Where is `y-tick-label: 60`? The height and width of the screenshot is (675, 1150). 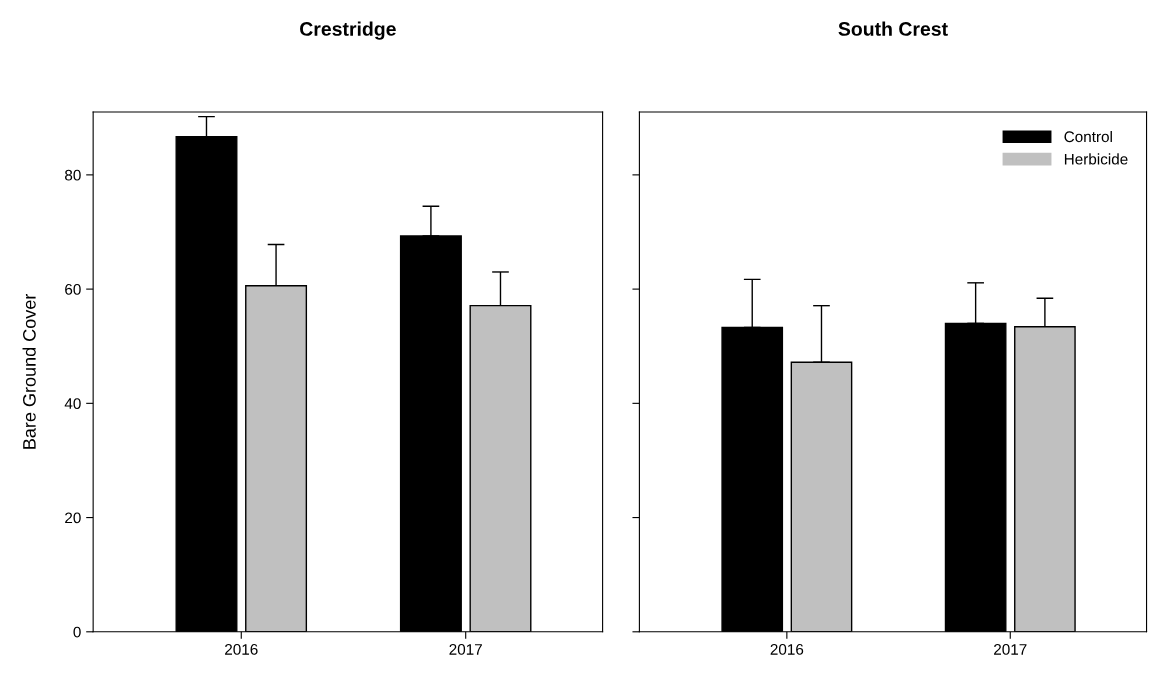
y-tick-label: 60 is located at coordinates (73, 289).